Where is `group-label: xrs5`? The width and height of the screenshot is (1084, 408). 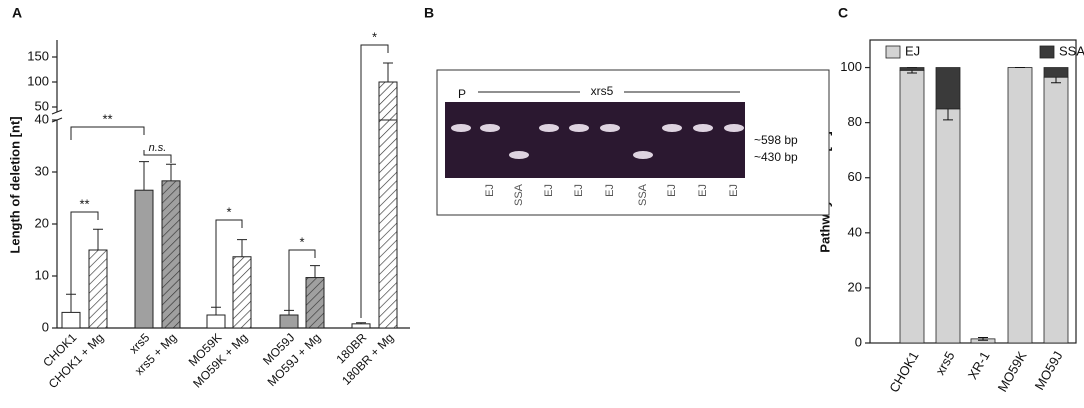
group-label: xrs5 is located at coordinates (602, 91).